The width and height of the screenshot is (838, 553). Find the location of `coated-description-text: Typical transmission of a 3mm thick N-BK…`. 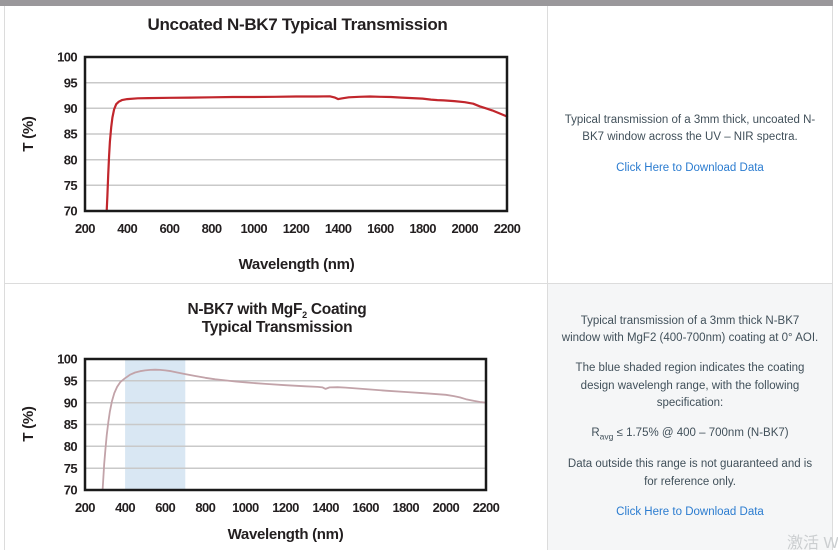

coated-description-text: Typical transmission of a 3mm thick N-BK… is located at coordinates (690, 329).